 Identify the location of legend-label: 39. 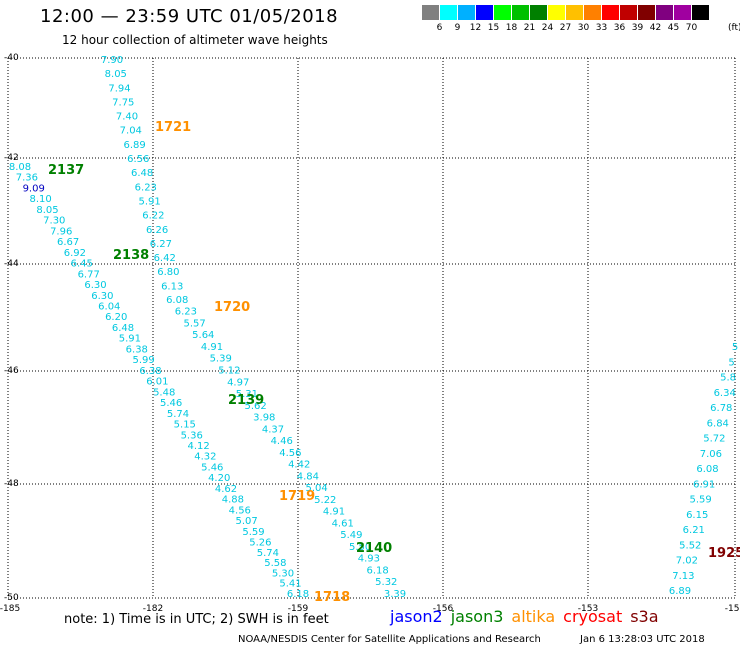
(637, 28).